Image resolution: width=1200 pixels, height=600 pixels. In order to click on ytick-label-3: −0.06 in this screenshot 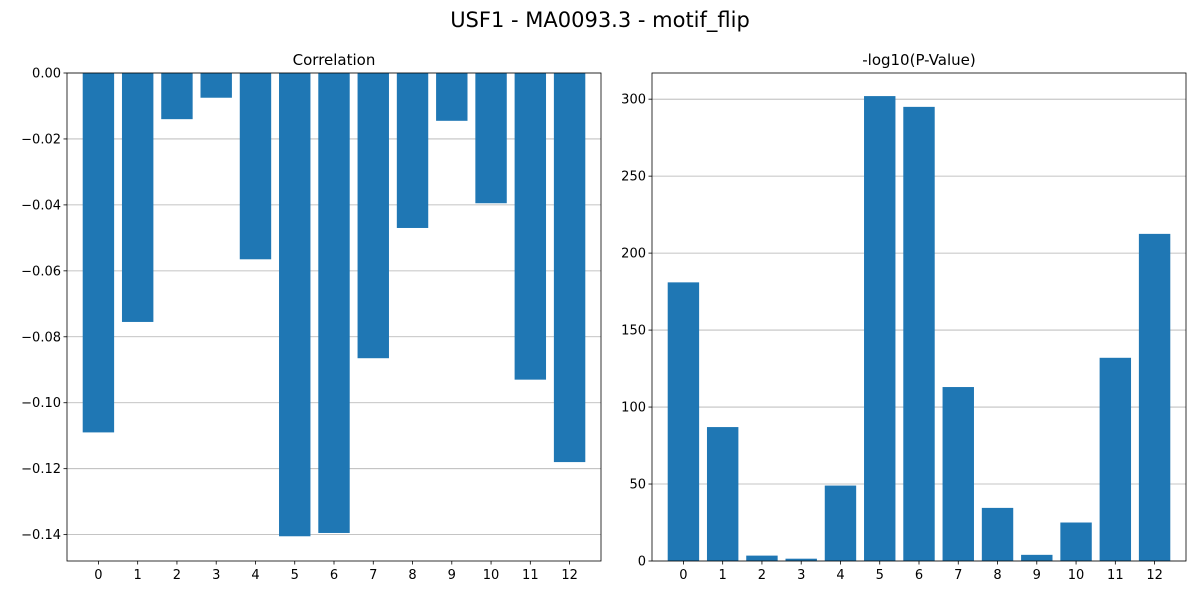, I will do `click(41, 271)`.